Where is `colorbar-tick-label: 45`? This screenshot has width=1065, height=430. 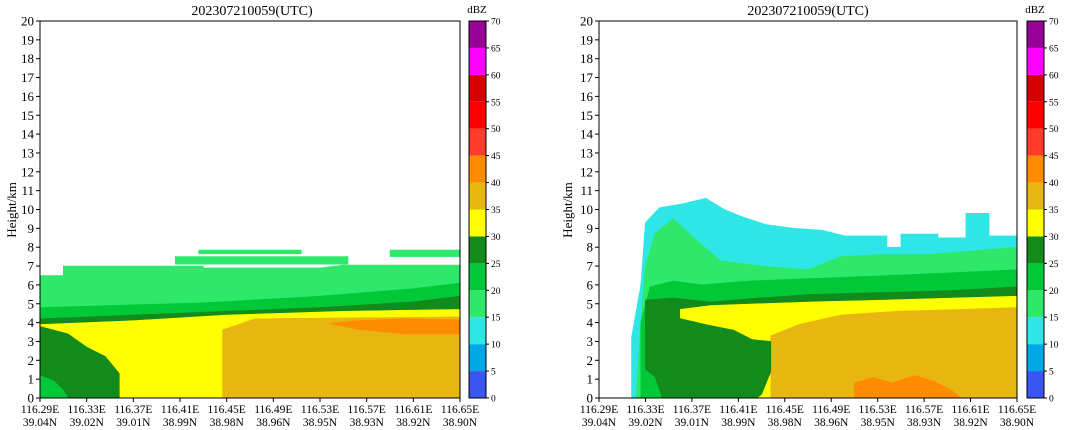
colorbar-tick-label: 45 is located at coordinates (496, 157).